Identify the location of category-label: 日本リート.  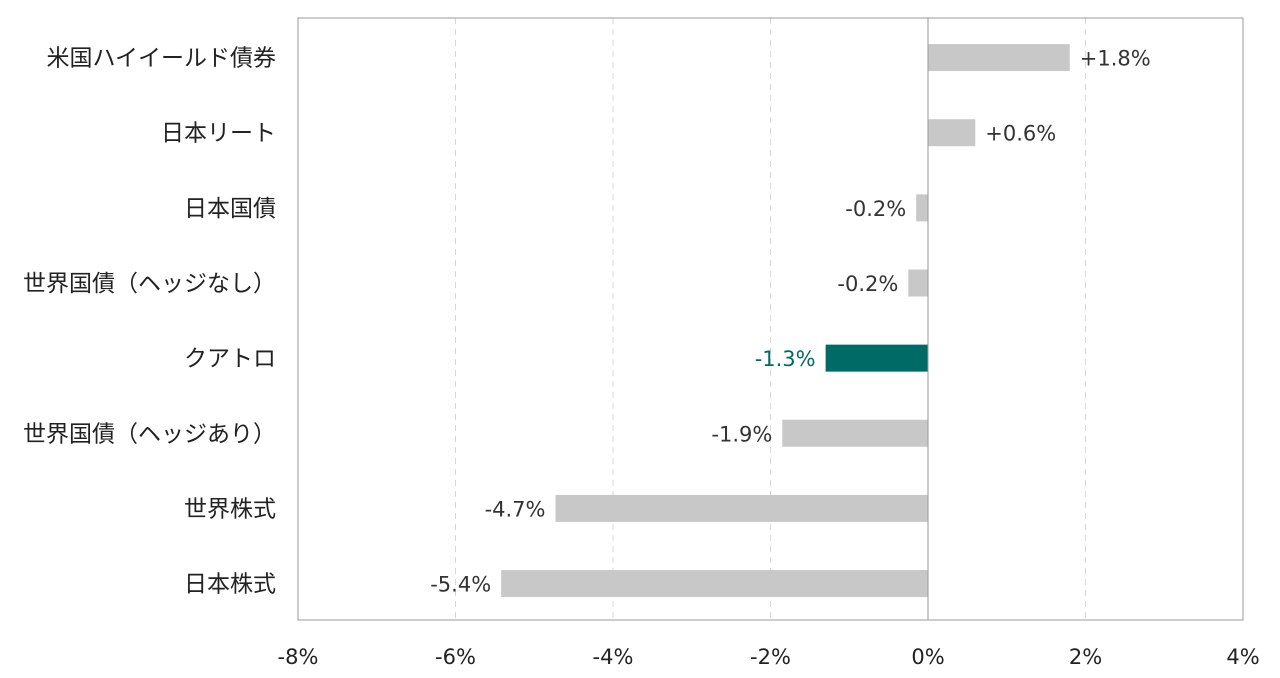
(218, 134).